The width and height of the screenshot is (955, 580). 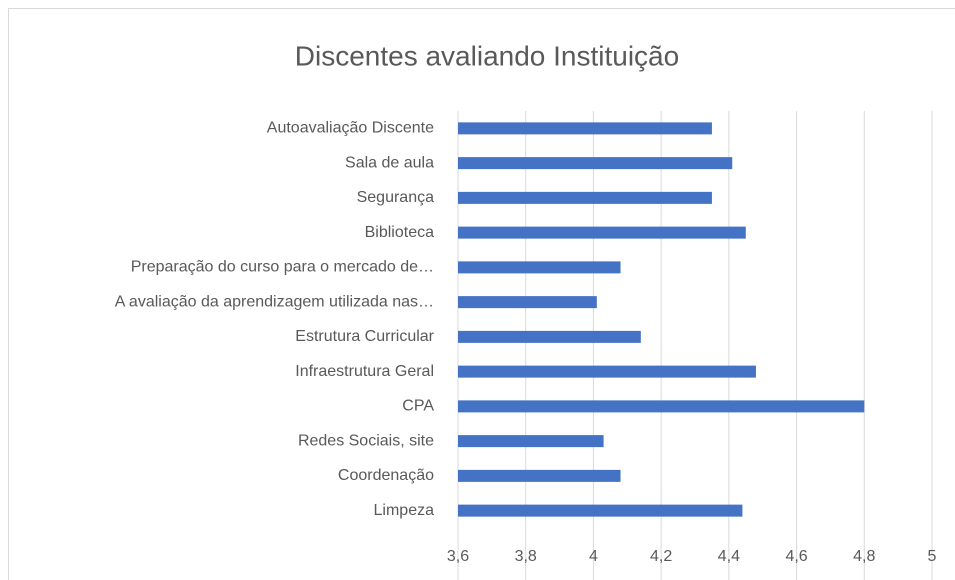 What do you see at coordinates (386, 475) in the screenshot?
I see `y-tick-label: Coordenação` at bounding box center [386, 475].